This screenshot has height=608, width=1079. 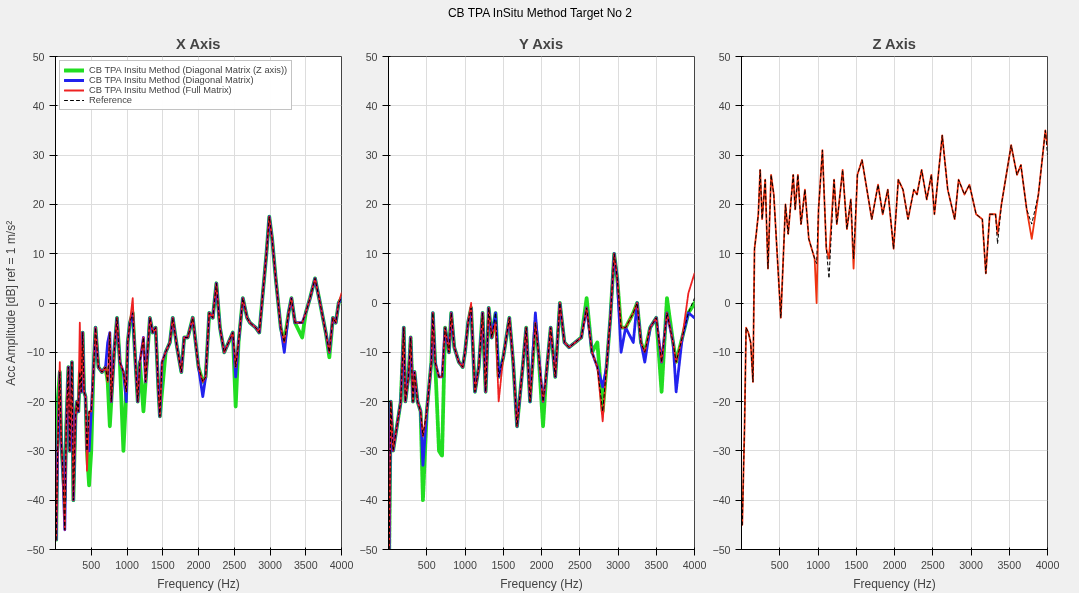 I want to click on text: CB TPA InSitu Method Target No 2, so click(x=540, y=13).